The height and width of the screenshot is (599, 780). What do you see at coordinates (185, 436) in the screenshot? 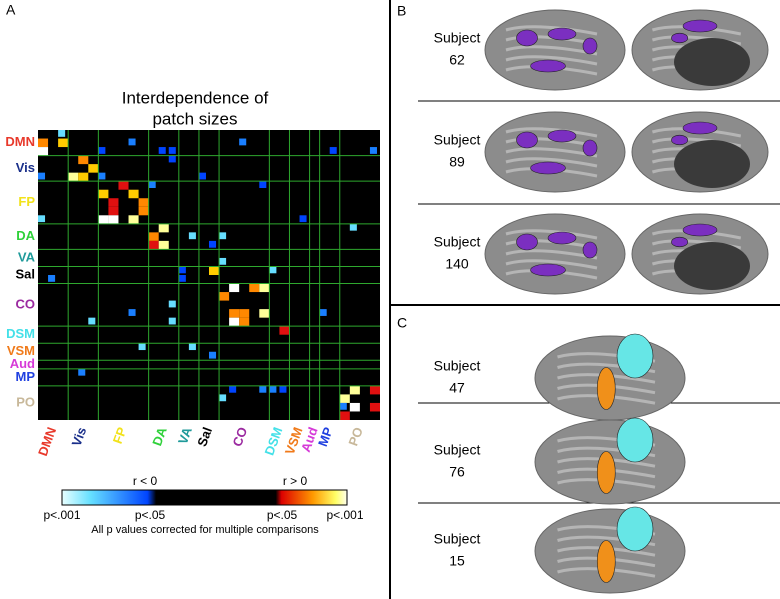
I see `column-label: VA` at bounding box center [185, 436].